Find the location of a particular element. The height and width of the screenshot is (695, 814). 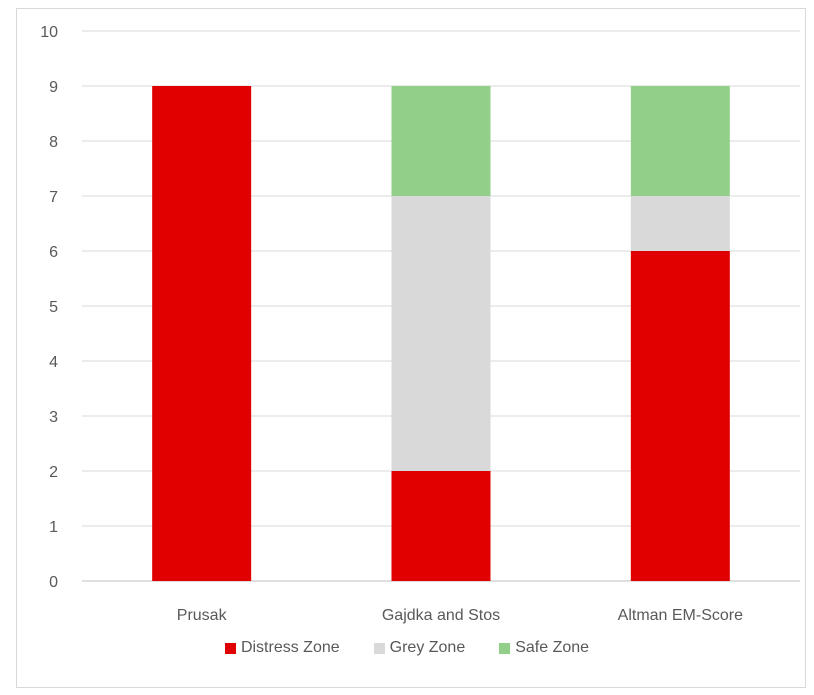

legend-item: Safe Zone is located at coordinates (544, 648).